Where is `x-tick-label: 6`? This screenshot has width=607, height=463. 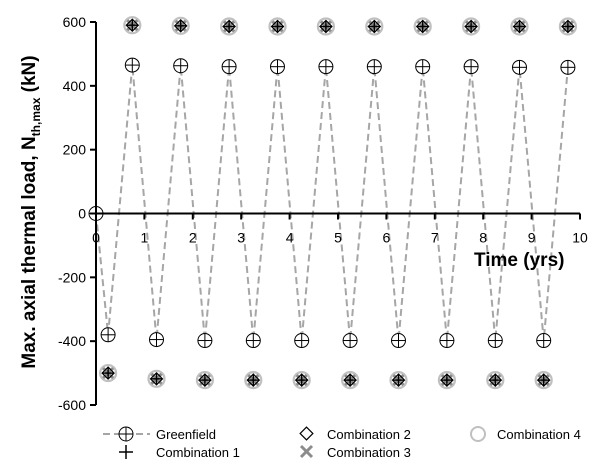 x-tick-label: 6 is located at coordinates (387, 238).